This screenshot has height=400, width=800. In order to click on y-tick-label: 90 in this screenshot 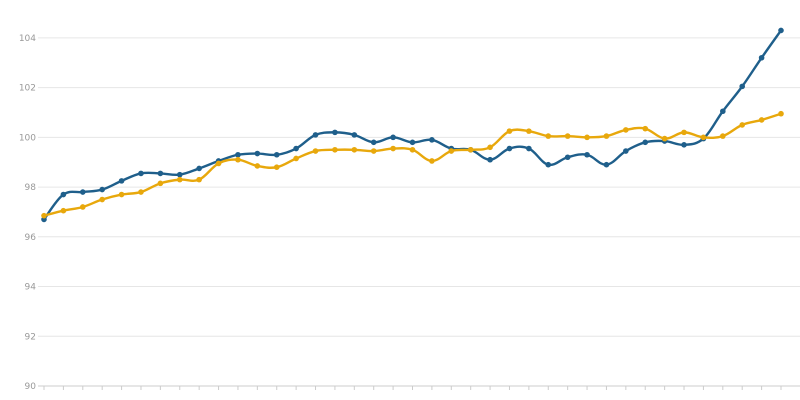, I will do `click(31, 387)`.